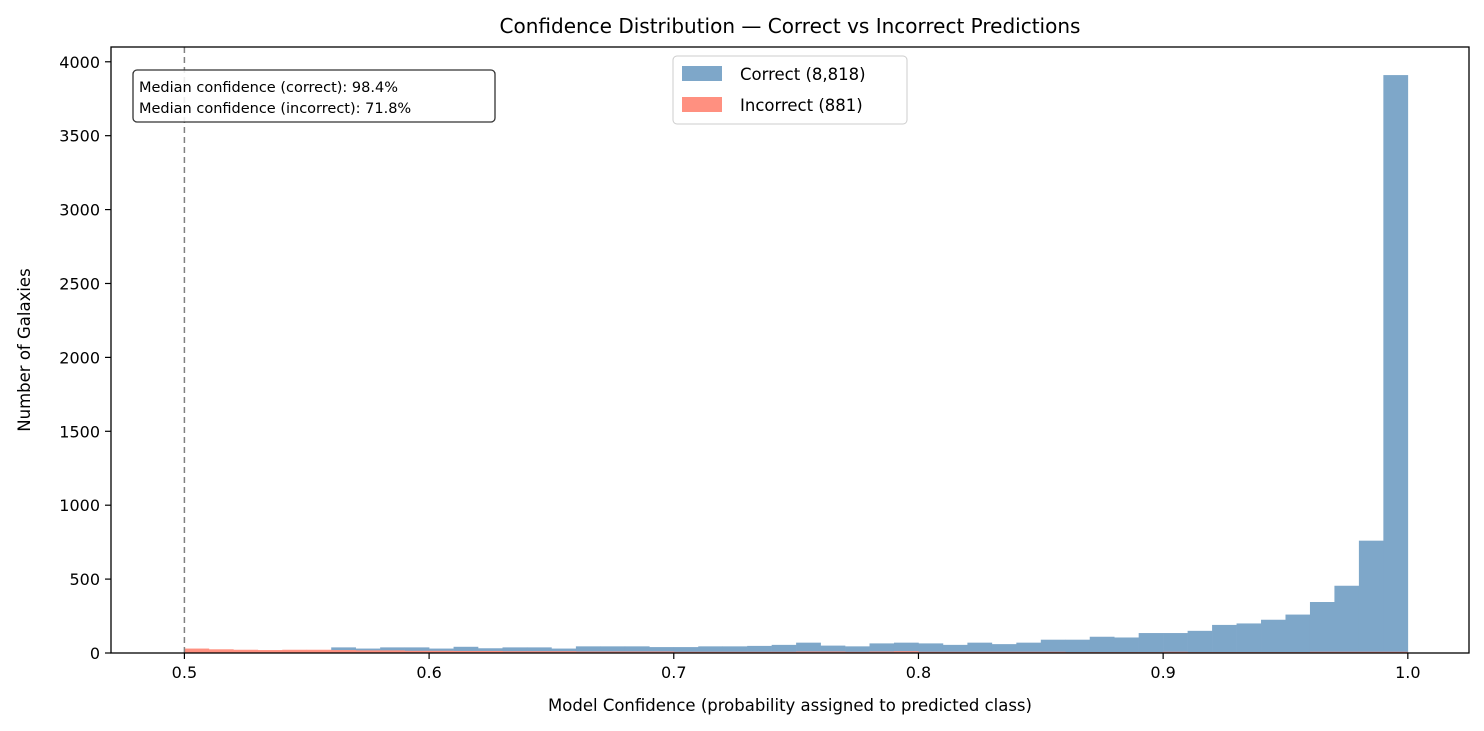  Describe the element at coordinates (184, 672) in the screenshot. I see `x-tick-label: 0.5` at that location.